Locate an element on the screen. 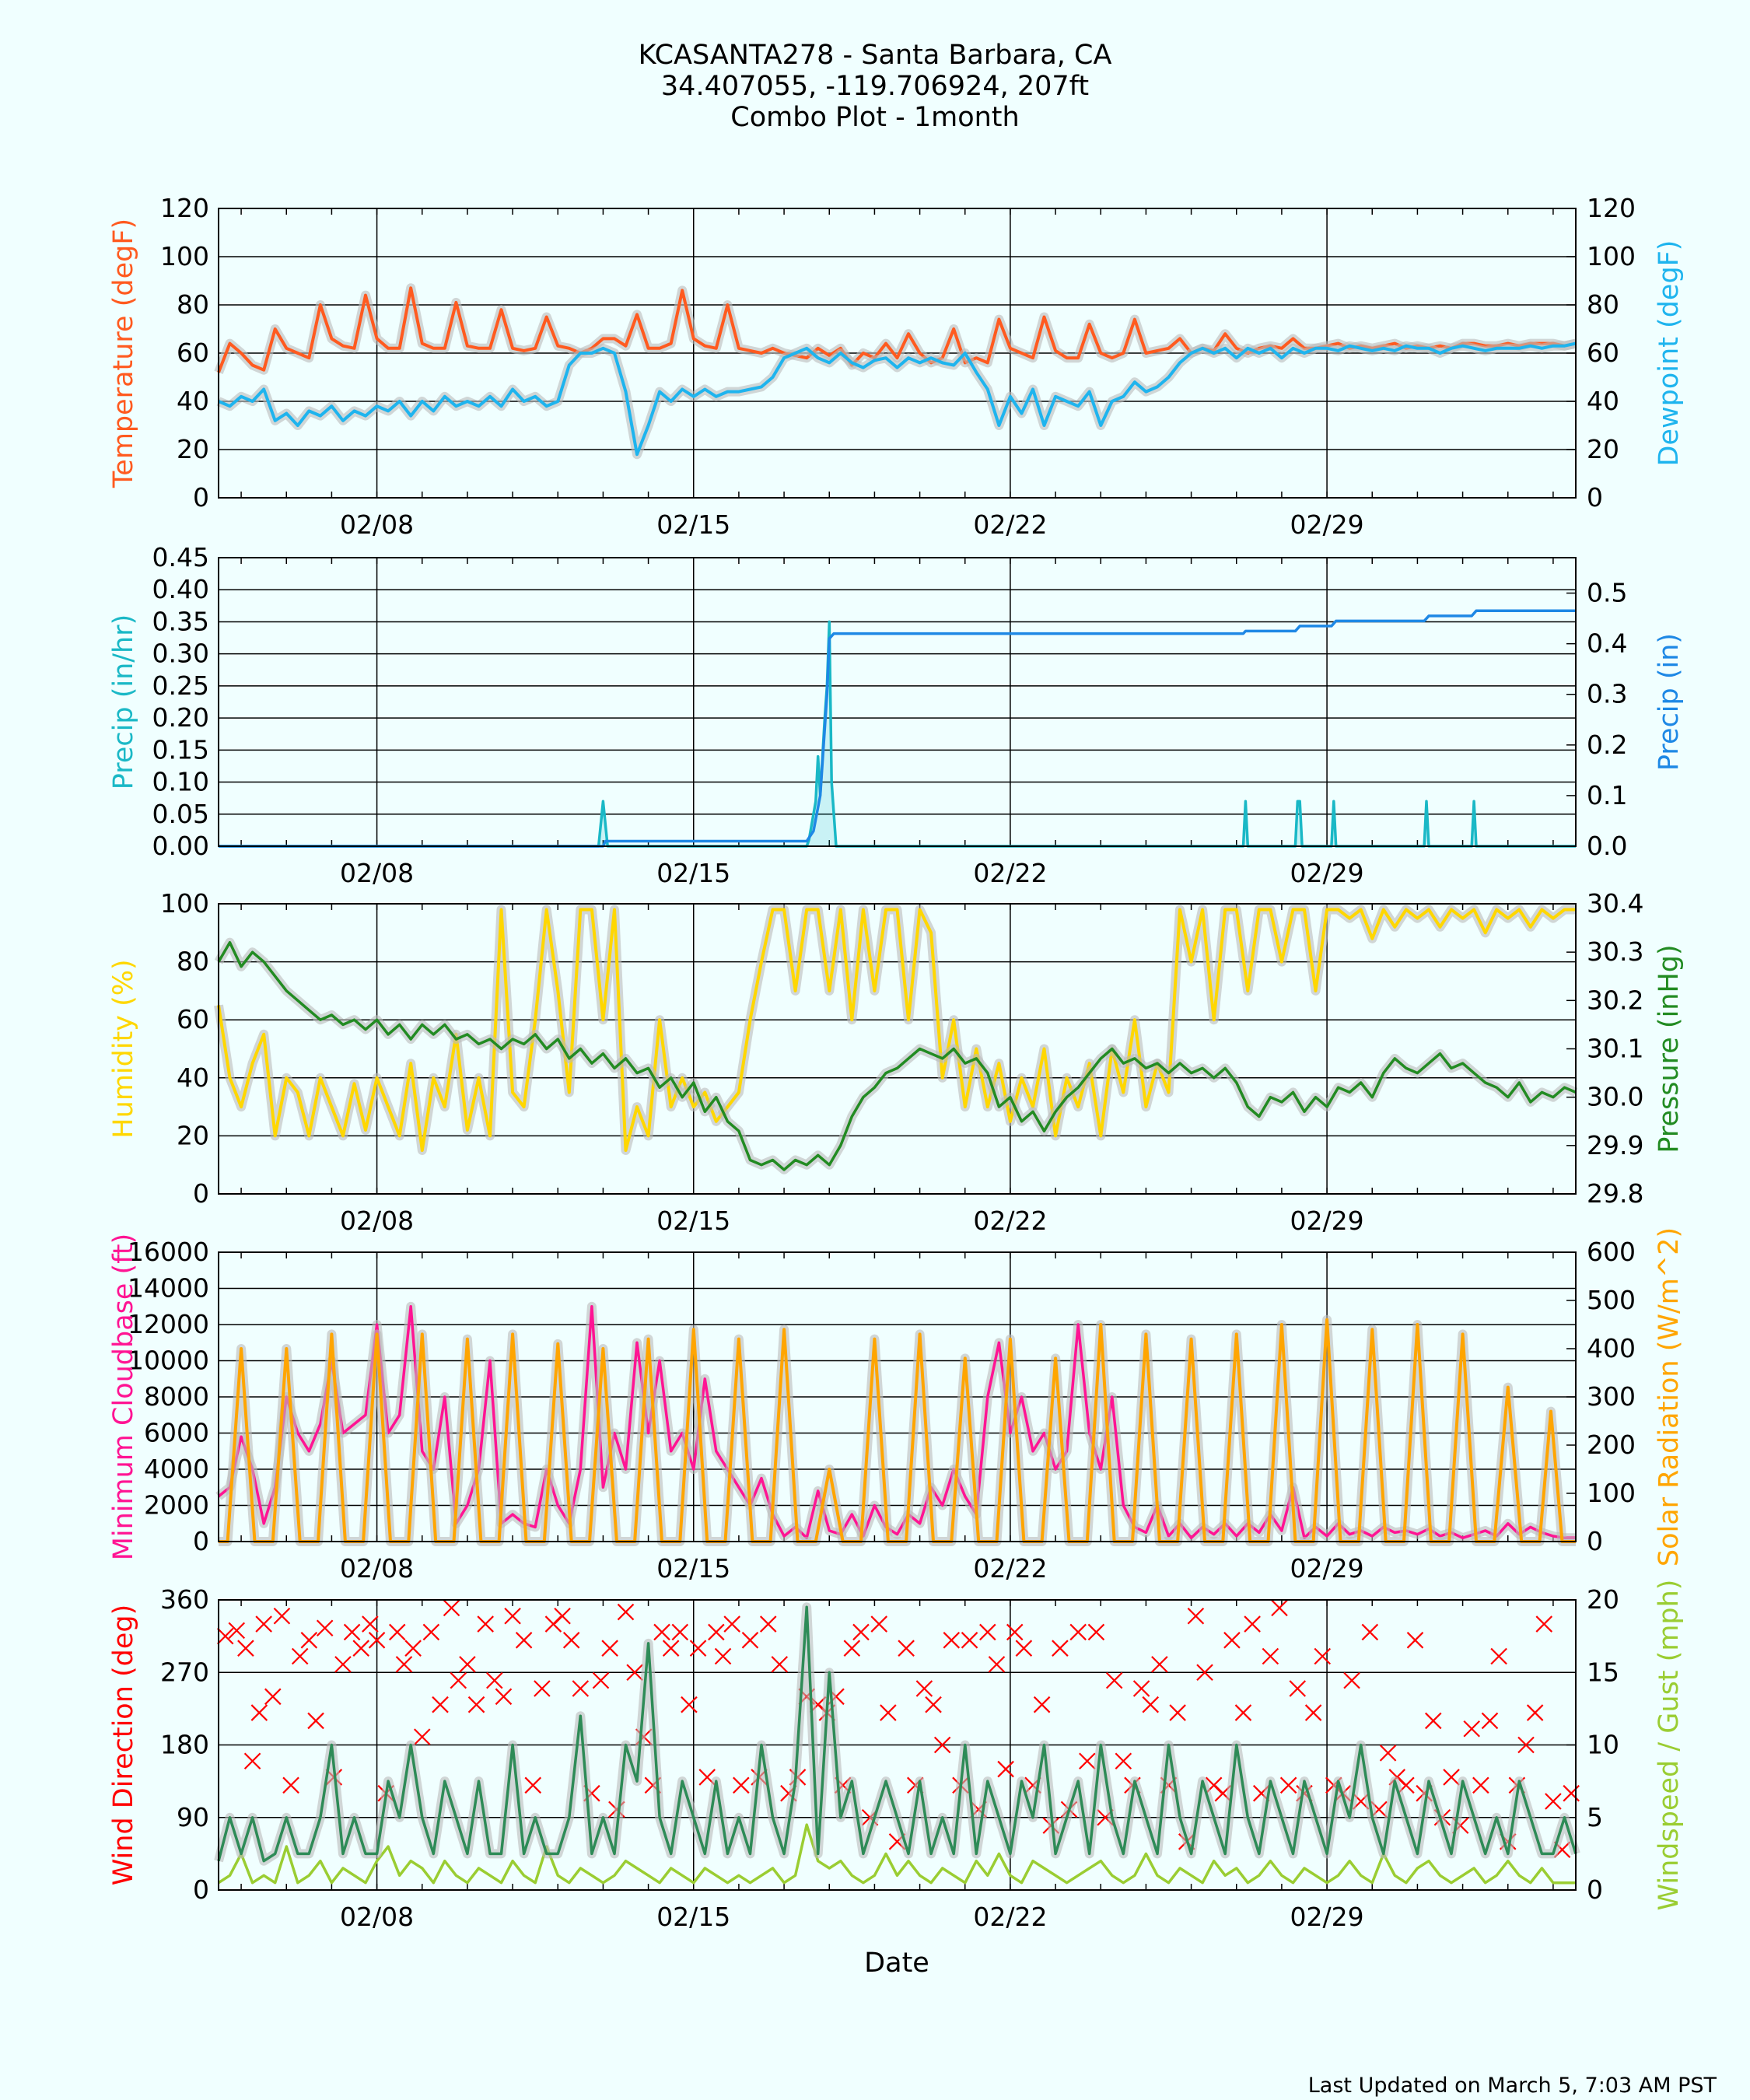 Image resolution: width=1750 pixels, height=2100 pixels. series-gust is located at coordinates (897, 1734).